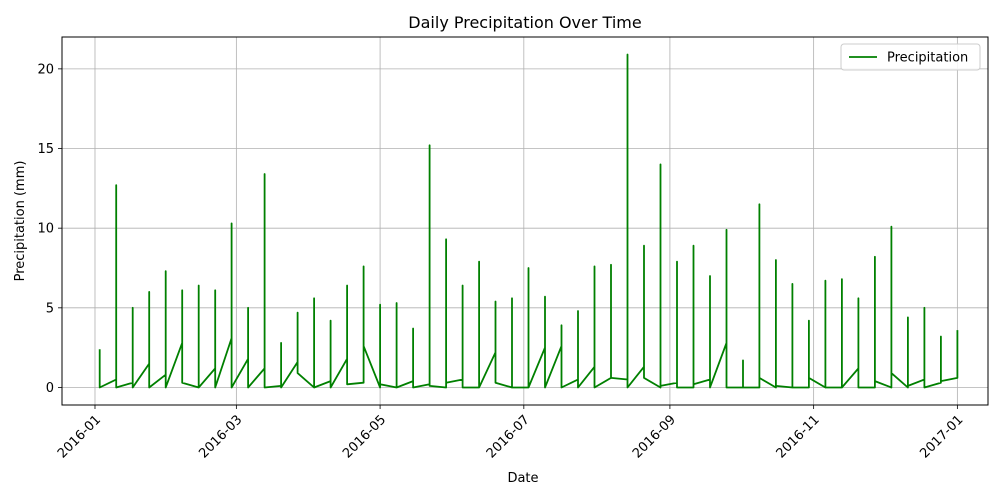 The width and height of the screenshot is (1000, 500). What do you see at coordinates (45, 229) in the screenshot?
I see `y-tick-label: 10` at bounding box center [45, 229].